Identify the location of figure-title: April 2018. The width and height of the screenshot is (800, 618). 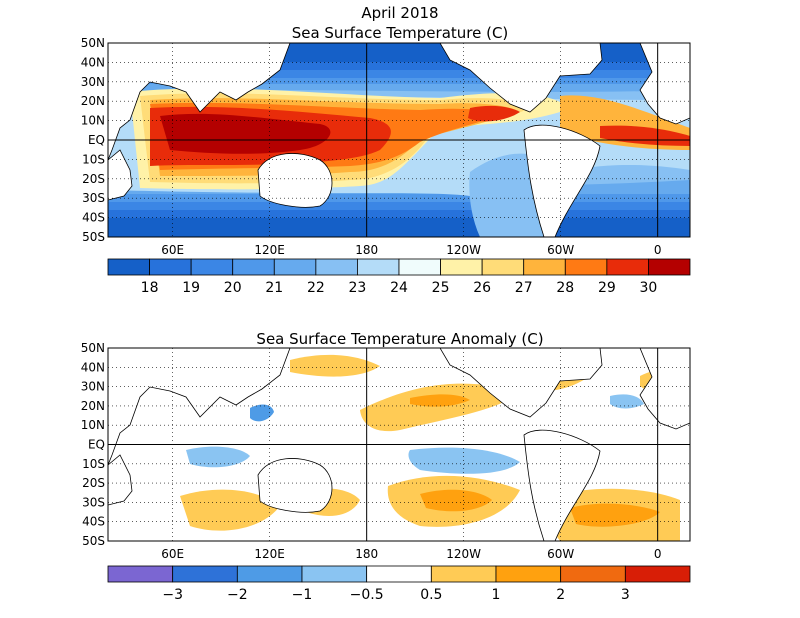
(399, 13).